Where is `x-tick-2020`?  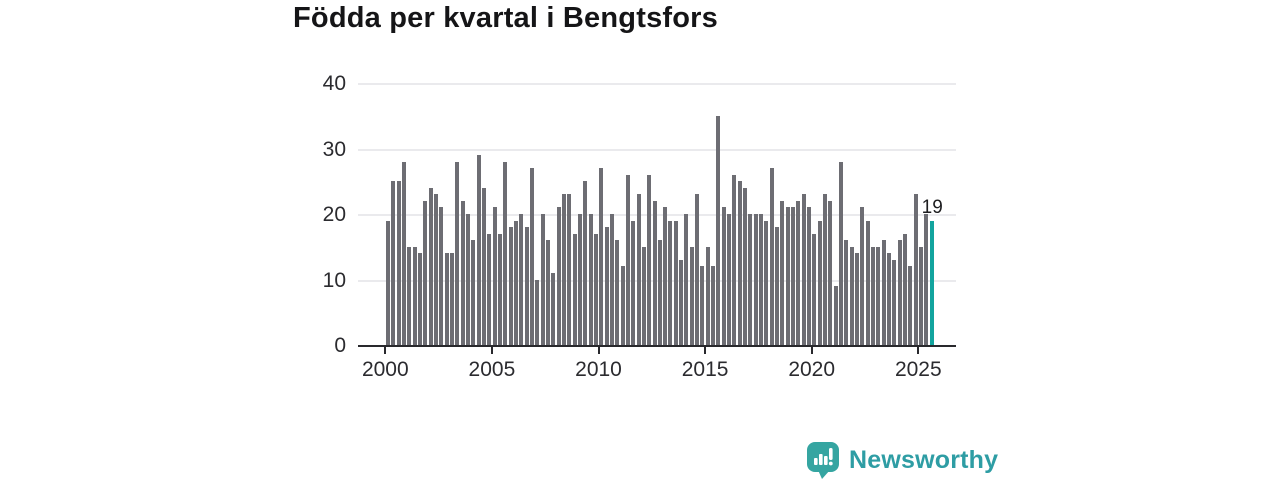
x-tick-2020 is located at coordinates (811, 350).